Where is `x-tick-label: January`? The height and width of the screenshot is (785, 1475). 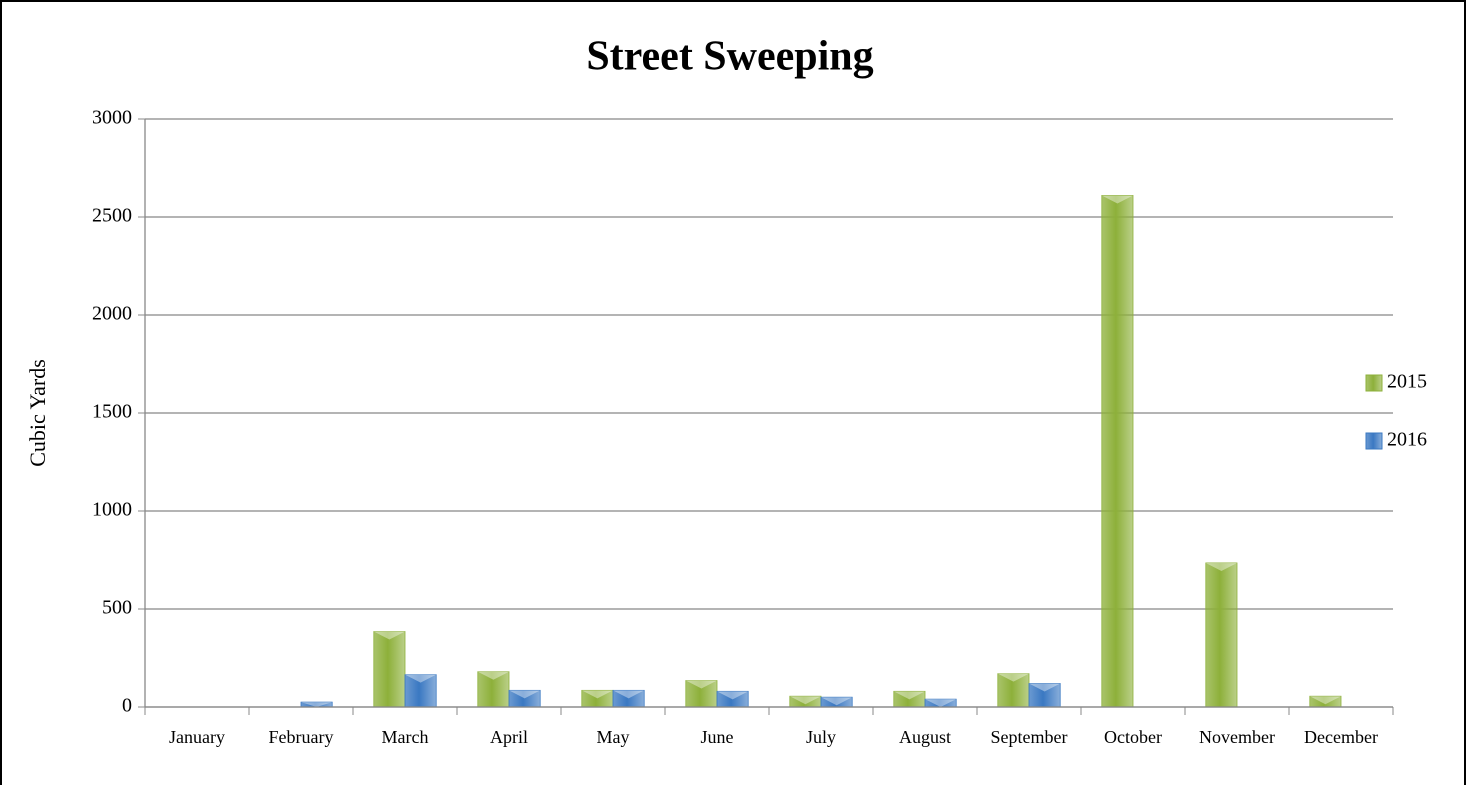
x-tick-label: January is located at coordinates (197, 737).